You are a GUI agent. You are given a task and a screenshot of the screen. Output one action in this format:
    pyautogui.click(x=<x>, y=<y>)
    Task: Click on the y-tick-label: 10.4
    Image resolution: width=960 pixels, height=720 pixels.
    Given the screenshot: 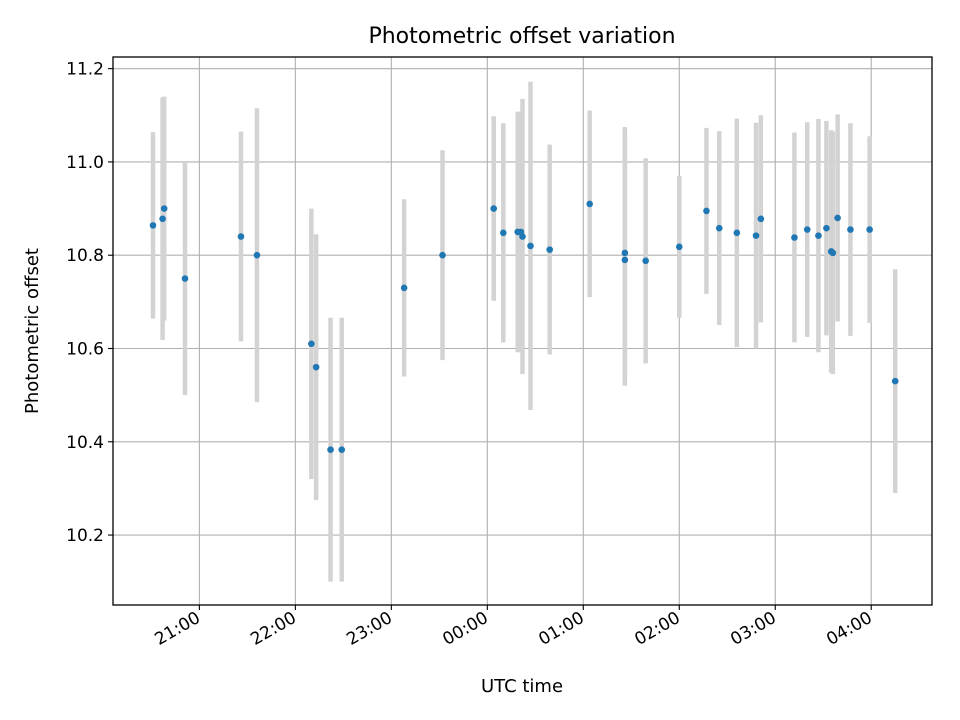 What is the action you would take?
    pyautogui.click(x=85, y=443)
    